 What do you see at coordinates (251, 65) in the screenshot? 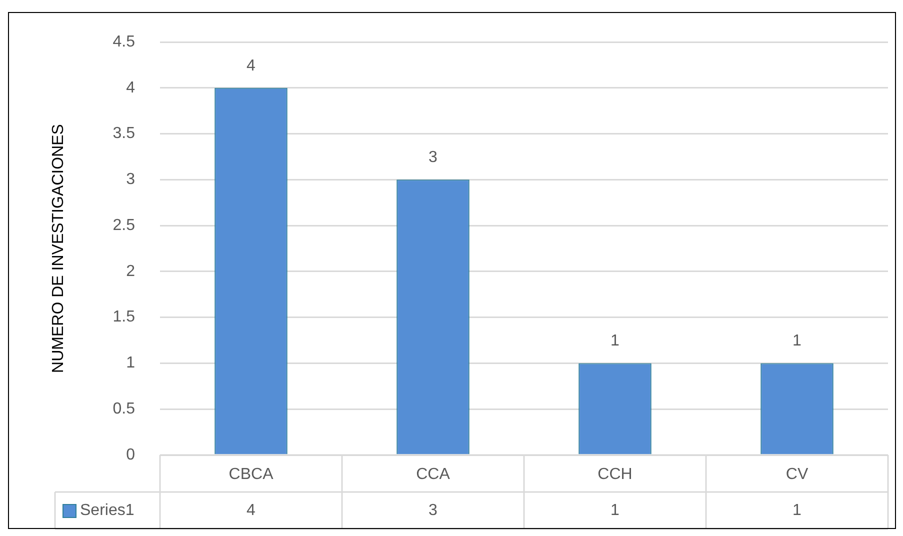
I see `annotation: 4` at bounding box center [251, 65].